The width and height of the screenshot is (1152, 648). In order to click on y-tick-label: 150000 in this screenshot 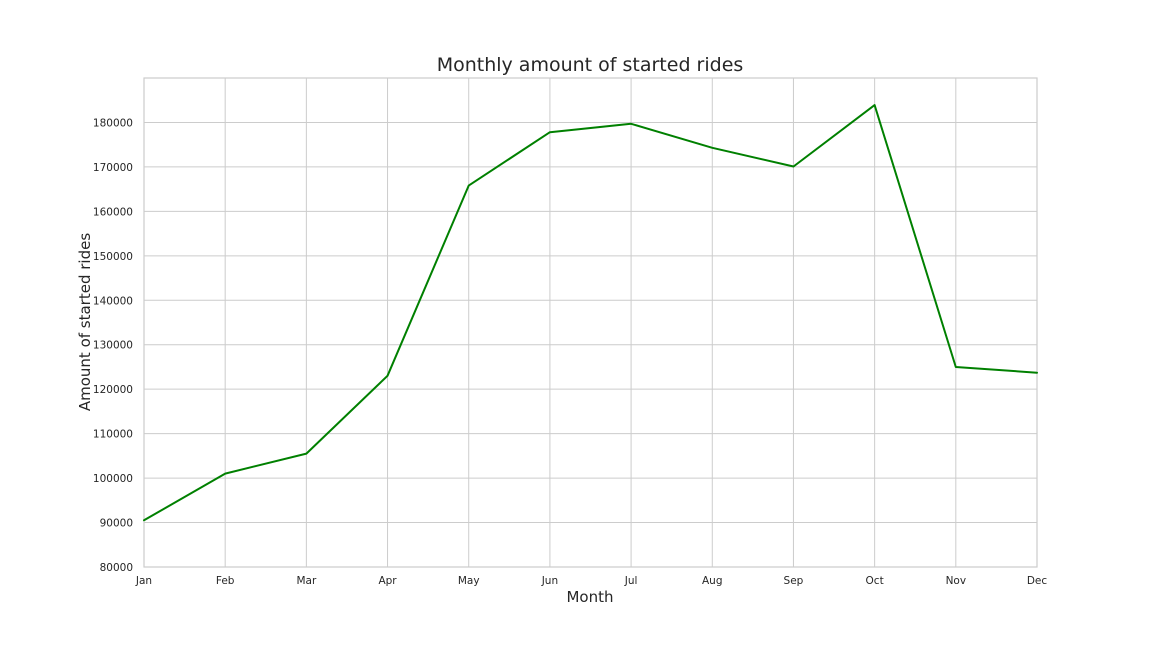, I will do `click(113, 257)`.